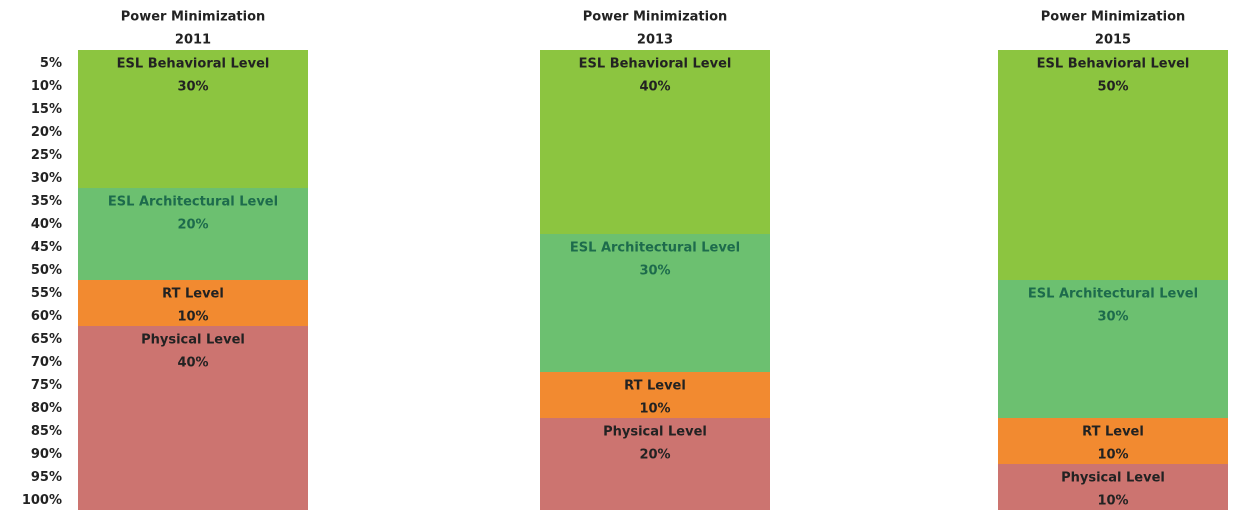  Describe the element at coordinates (46, 132) in the screenshot. I see `y-tick-label: 20%` at that location.